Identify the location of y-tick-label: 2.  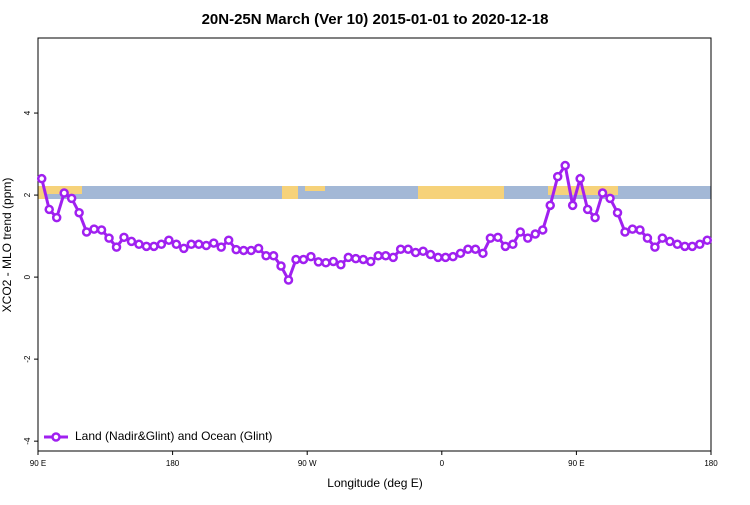
(27, 194).